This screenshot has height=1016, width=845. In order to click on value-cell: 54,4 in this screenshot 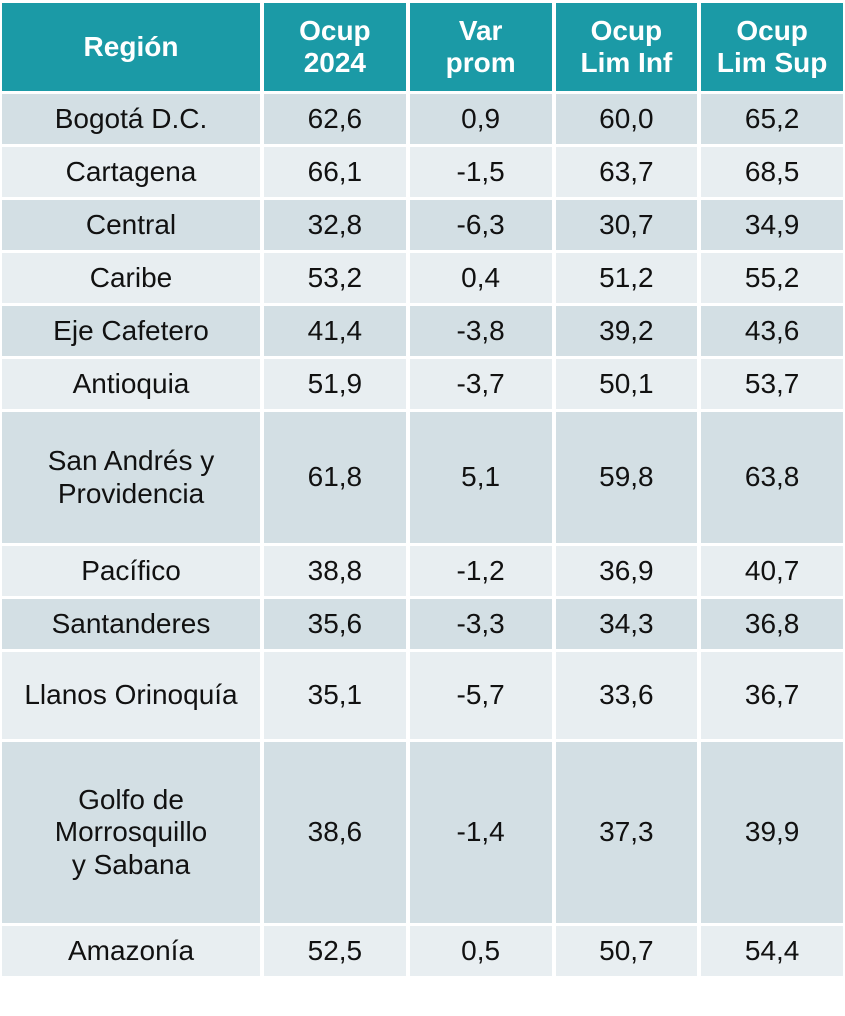, I will do `click(772, 951)`.